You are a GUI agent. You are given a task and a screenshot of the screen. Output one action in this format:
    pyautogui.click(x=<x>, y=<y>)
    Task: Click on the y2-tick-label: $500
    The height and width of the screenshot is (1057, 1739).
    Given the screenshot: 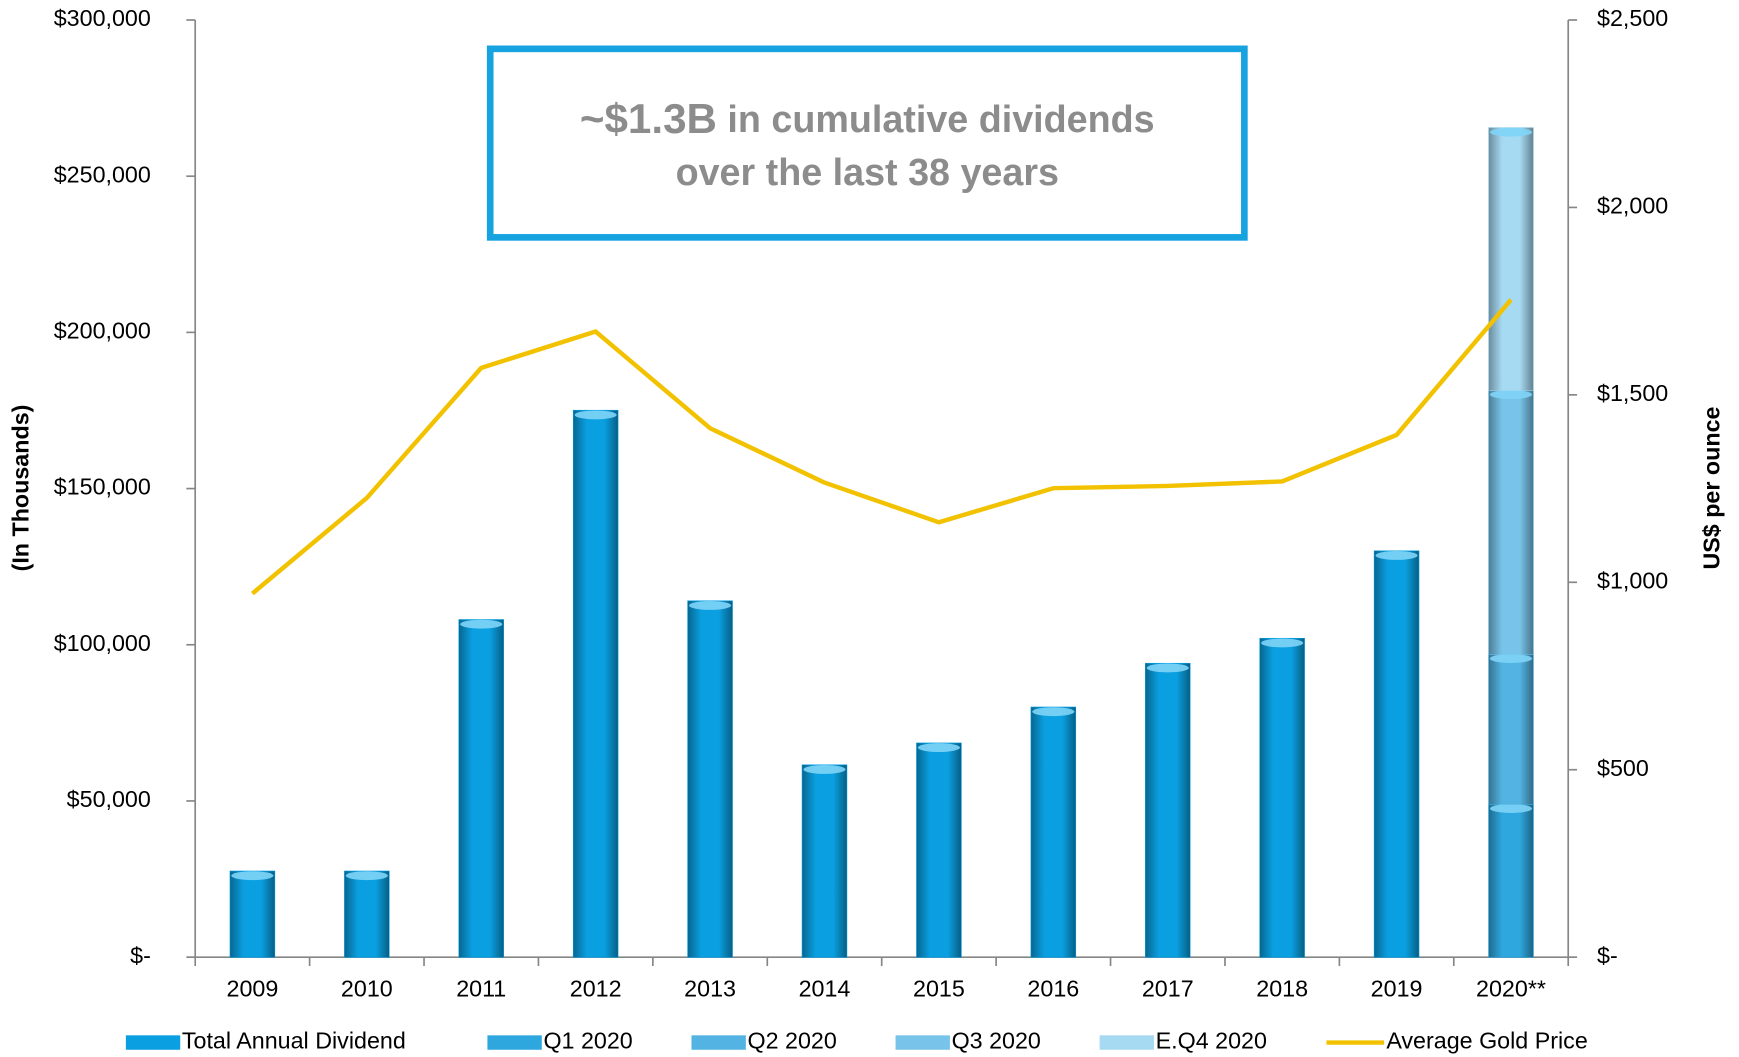 What is the action you would take?
    pyautogui.click(x=1623, y=768)
    